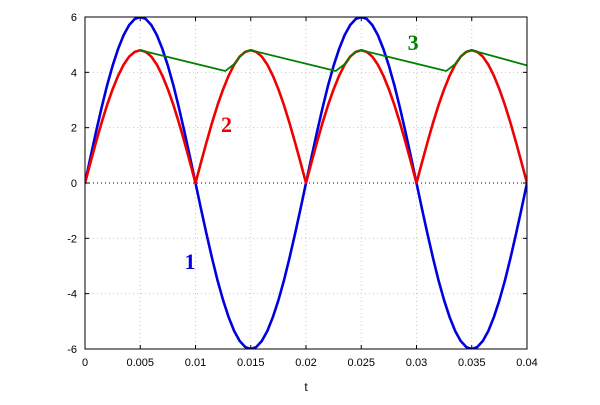  What do you see at coordinates (74, 184) in the screenshot?
I see `y-tick-label: 0` at bounding box center [74, 184].